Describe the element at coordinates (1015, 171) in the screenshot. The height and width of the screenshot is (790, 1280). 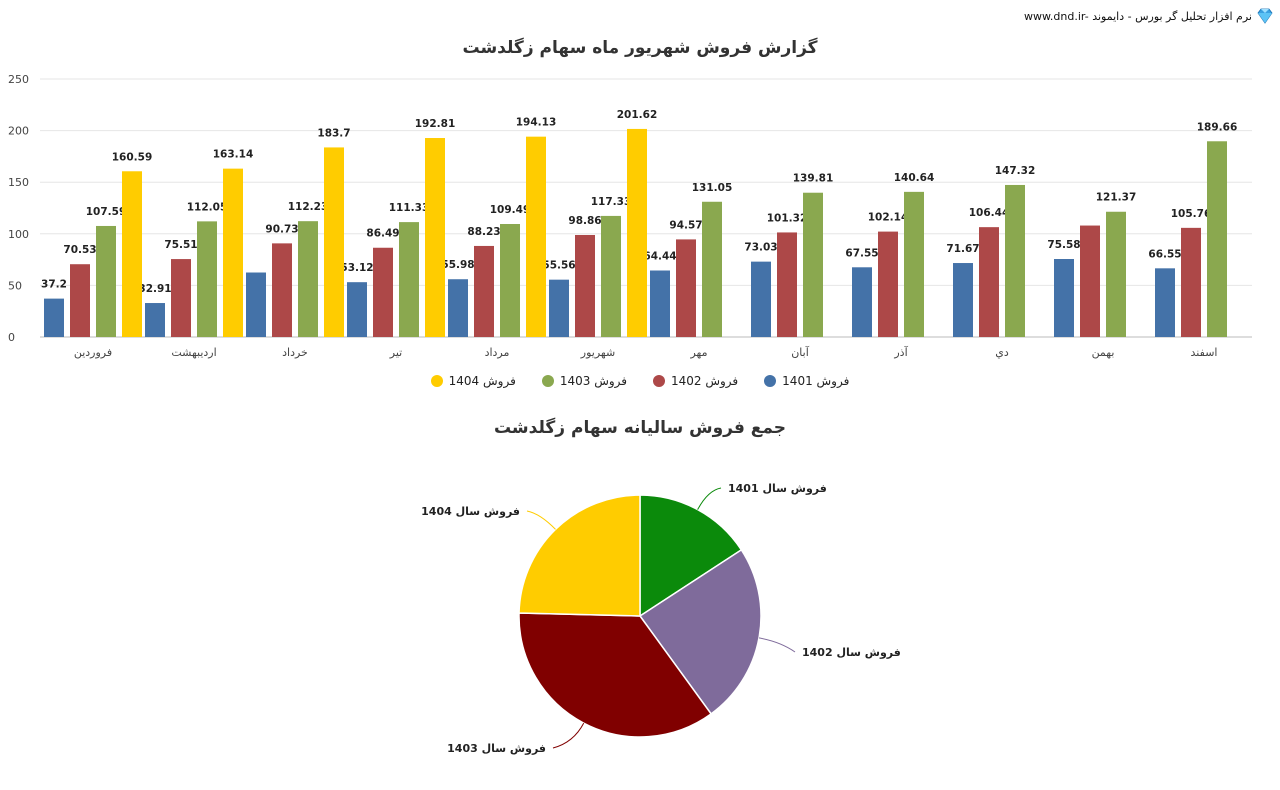
I see `data-label: 147.32` at that location.